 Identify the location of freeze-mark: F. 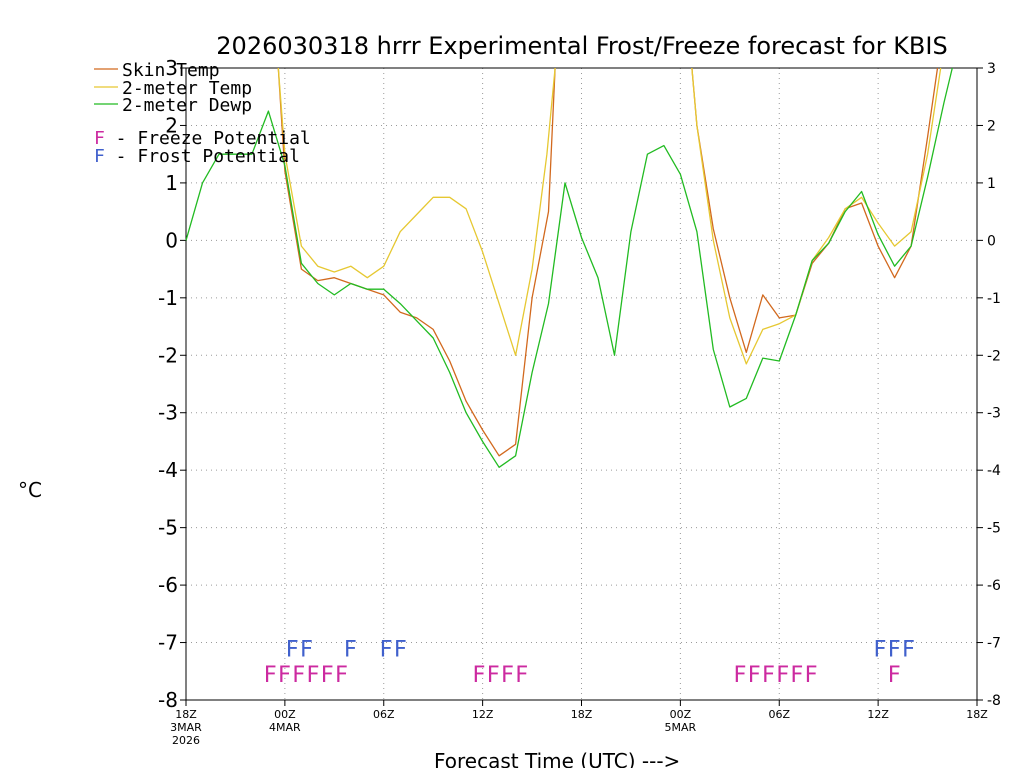
(894, 675).